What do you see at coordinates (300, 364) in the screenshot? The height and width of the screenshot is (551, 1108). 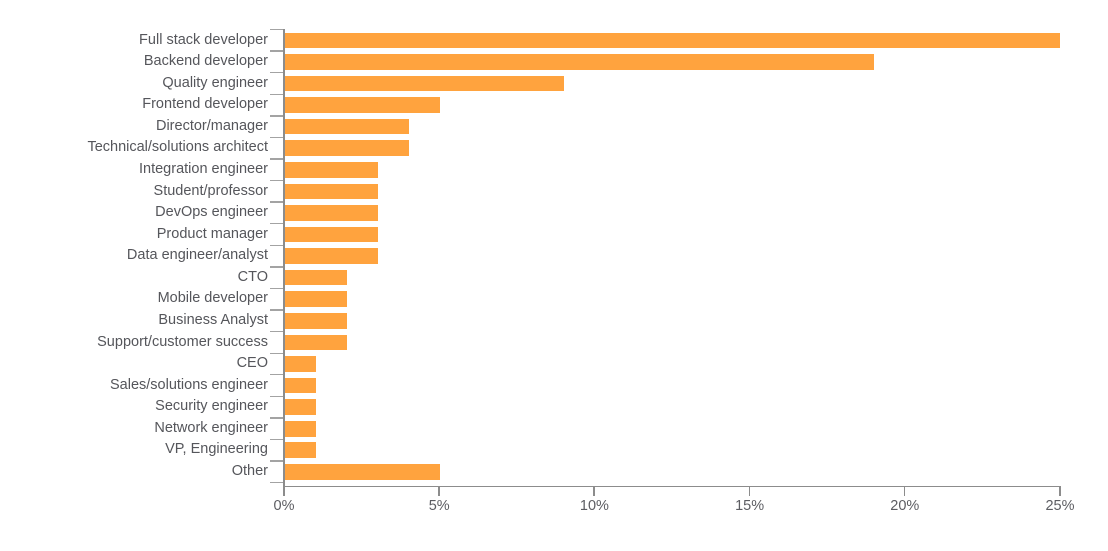 I see `bar-ceo` at bounding box center [300, 364].